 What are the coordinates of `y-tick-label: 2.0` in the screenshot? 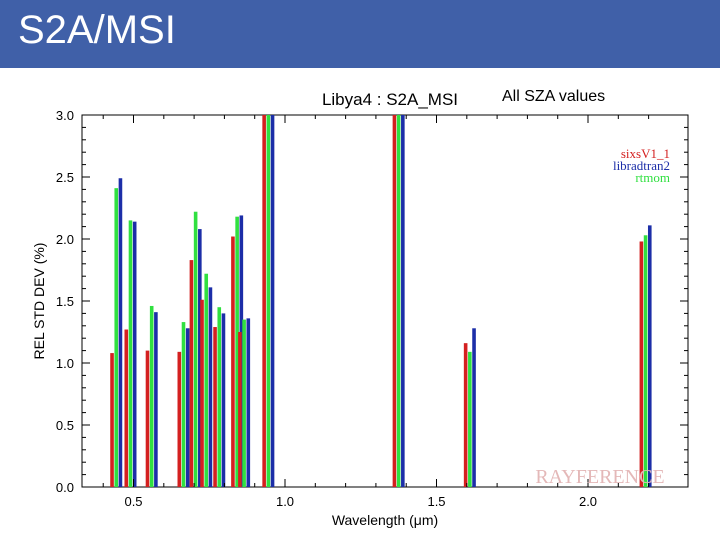 It's located at (65, 239).